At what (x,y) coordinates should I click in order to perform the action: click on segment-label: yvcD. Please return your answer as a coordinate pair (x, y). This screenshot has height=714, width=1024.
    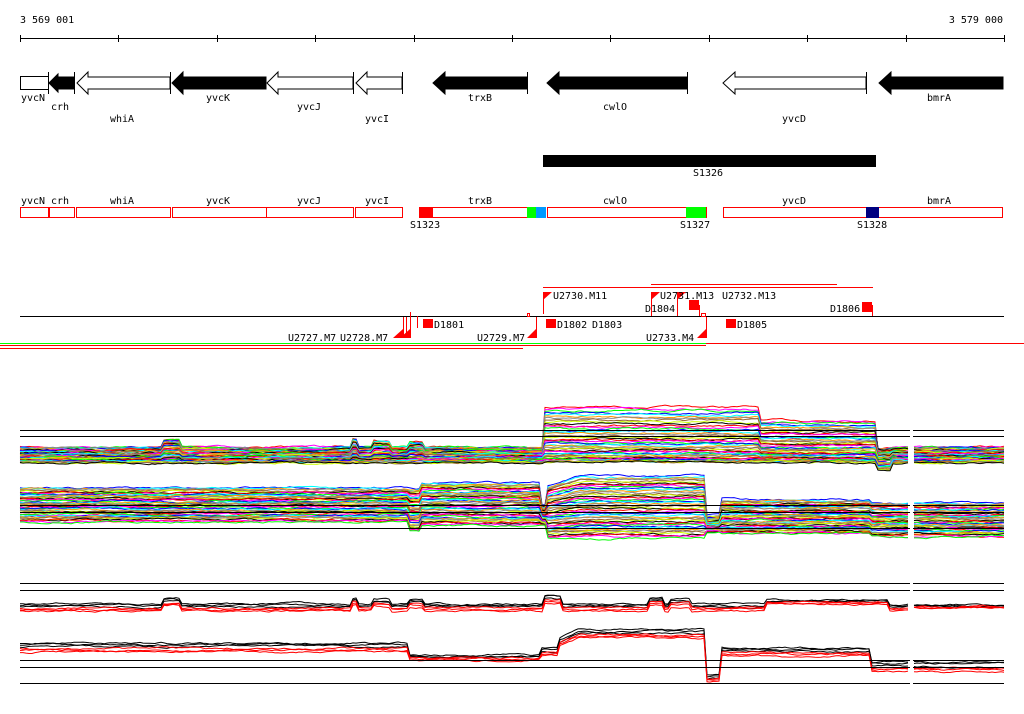
    Looking at the image, I should click on (794, 201).